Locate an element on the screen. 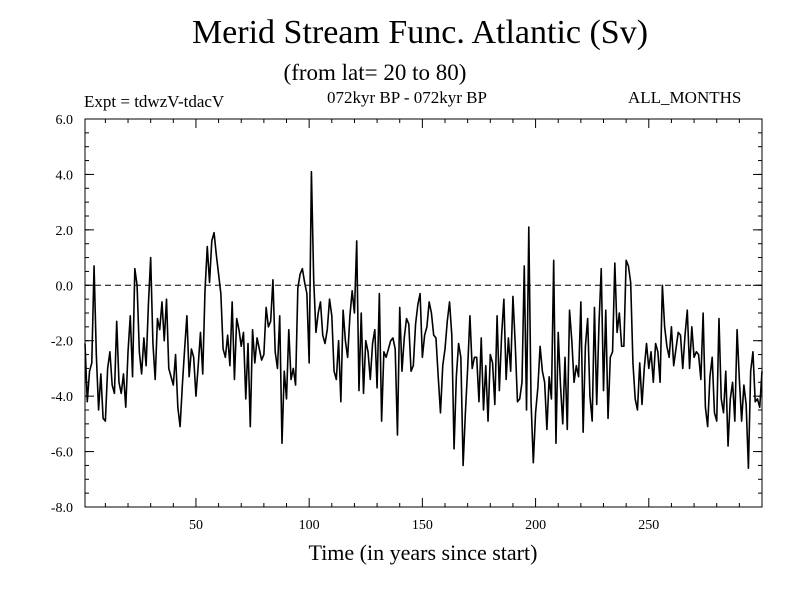 The width and height of the screenshot is (800, 600). x-tick-label: 200 is located at coordinates (535, 525).